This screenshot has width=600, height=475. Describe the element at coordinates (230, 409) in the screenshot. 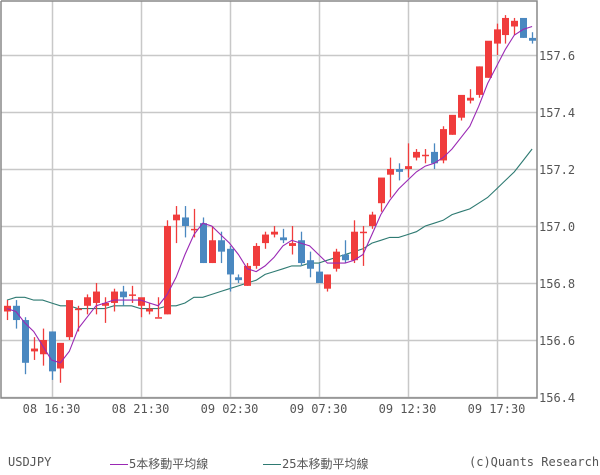

I see `x-tick-label: 09 02:30` at that location.